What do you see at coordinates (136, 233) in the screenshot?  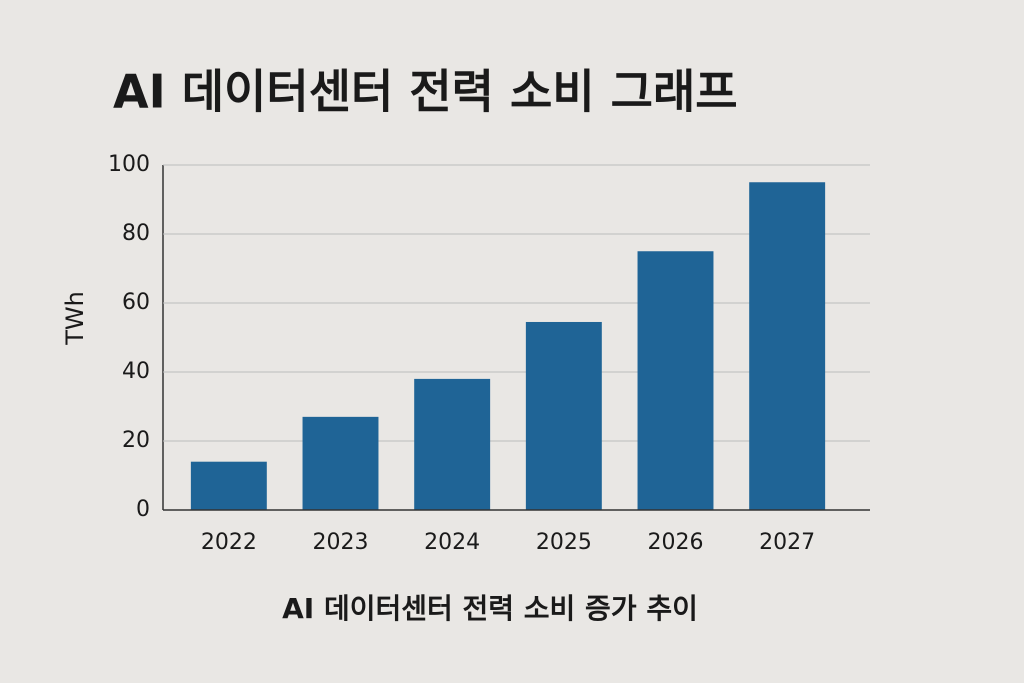 I see `y-tick-label: 80` at bounding box center [136, 233].